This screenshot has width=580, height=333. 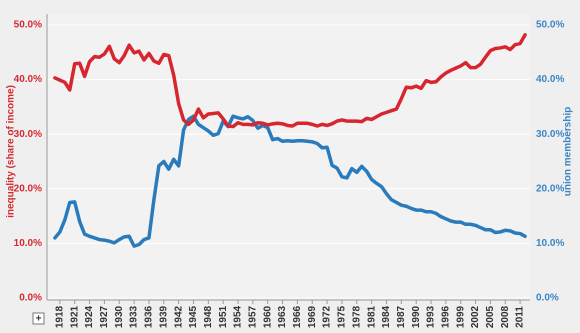 What do you see at coordinates (312, 316) in the screenshot?
I see `x-tick-label: 1969` at bounding box center [312, 316].